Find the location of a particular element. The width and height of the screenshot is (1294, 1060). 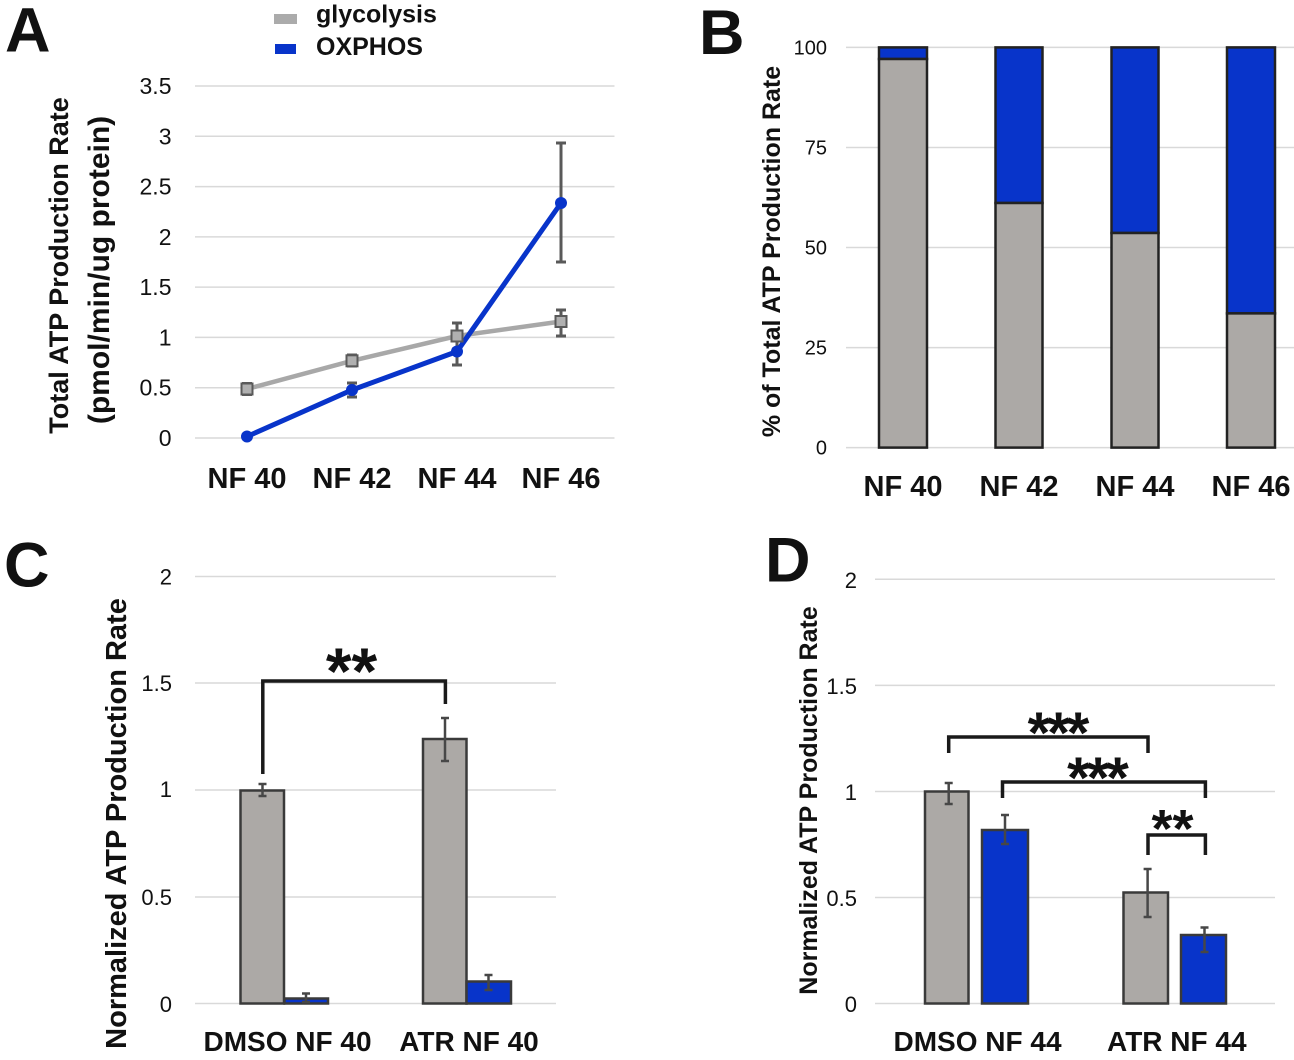

svg-text: 25 is located at coordinates (816, 349).